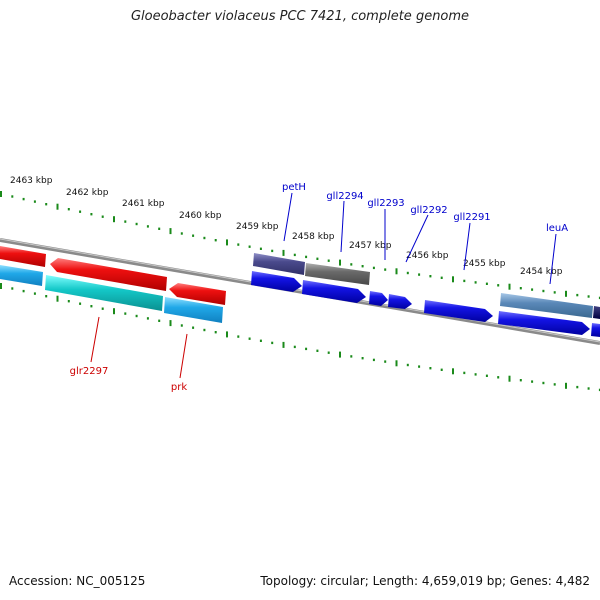 The width and height of the screenshot is (600, 600). Describe the element at coordinates (279, 264) in the screenshot. I see `gene-block-peth` at that location.